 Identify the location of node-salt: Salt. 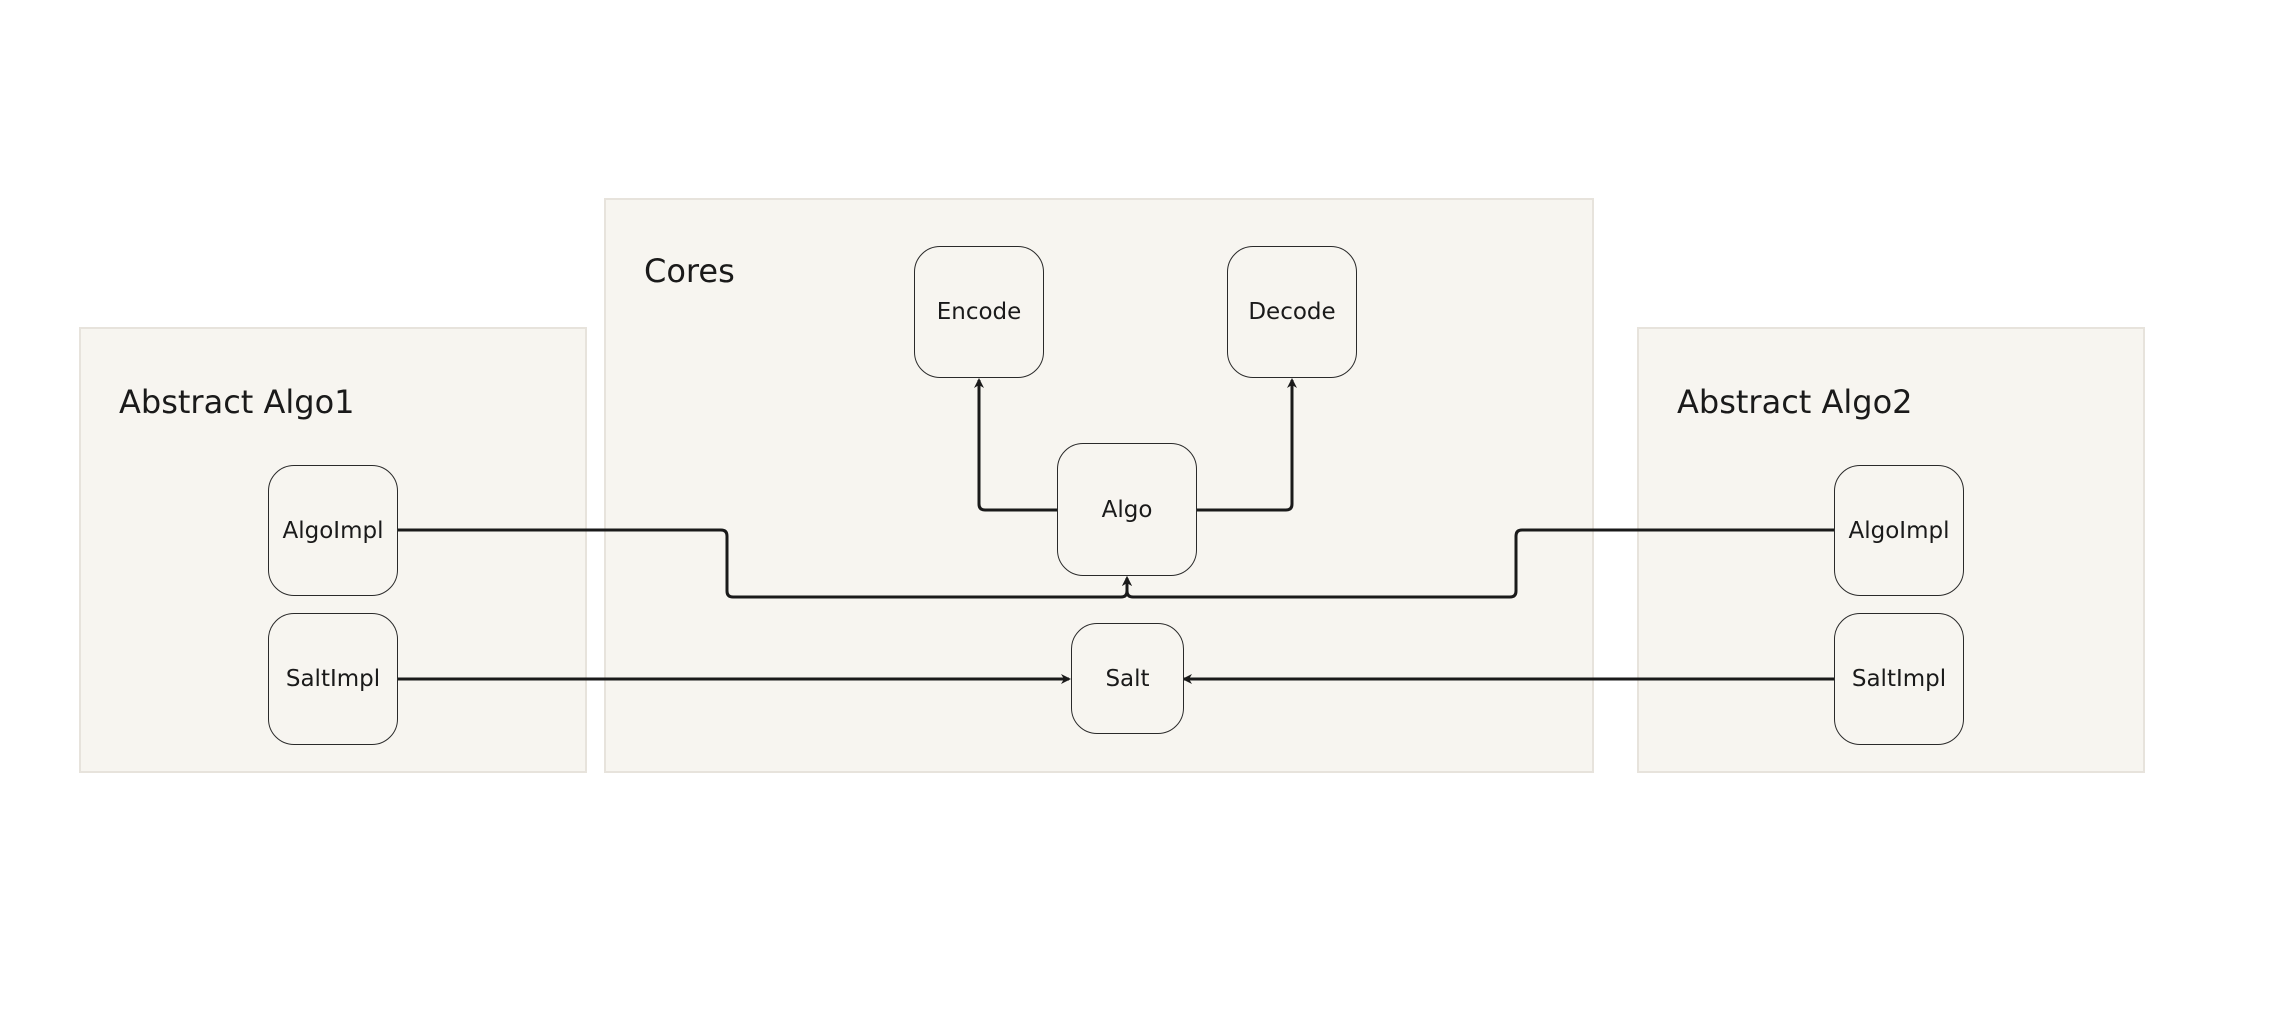
(1127, 678).